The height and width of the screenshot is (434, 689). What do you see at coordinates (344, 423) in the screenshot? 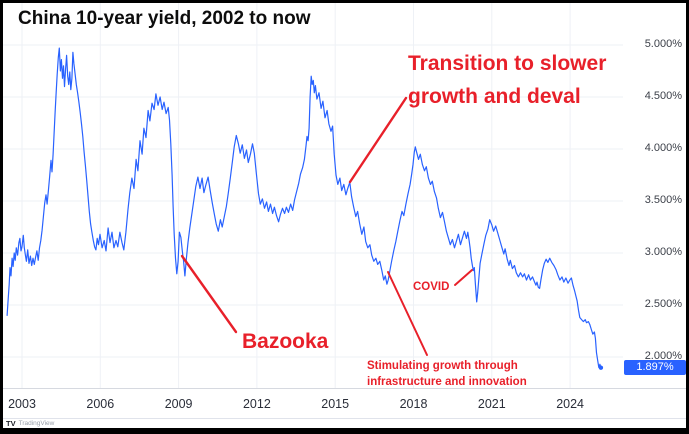
I see `credit-row` at bounding box center [344, 423].